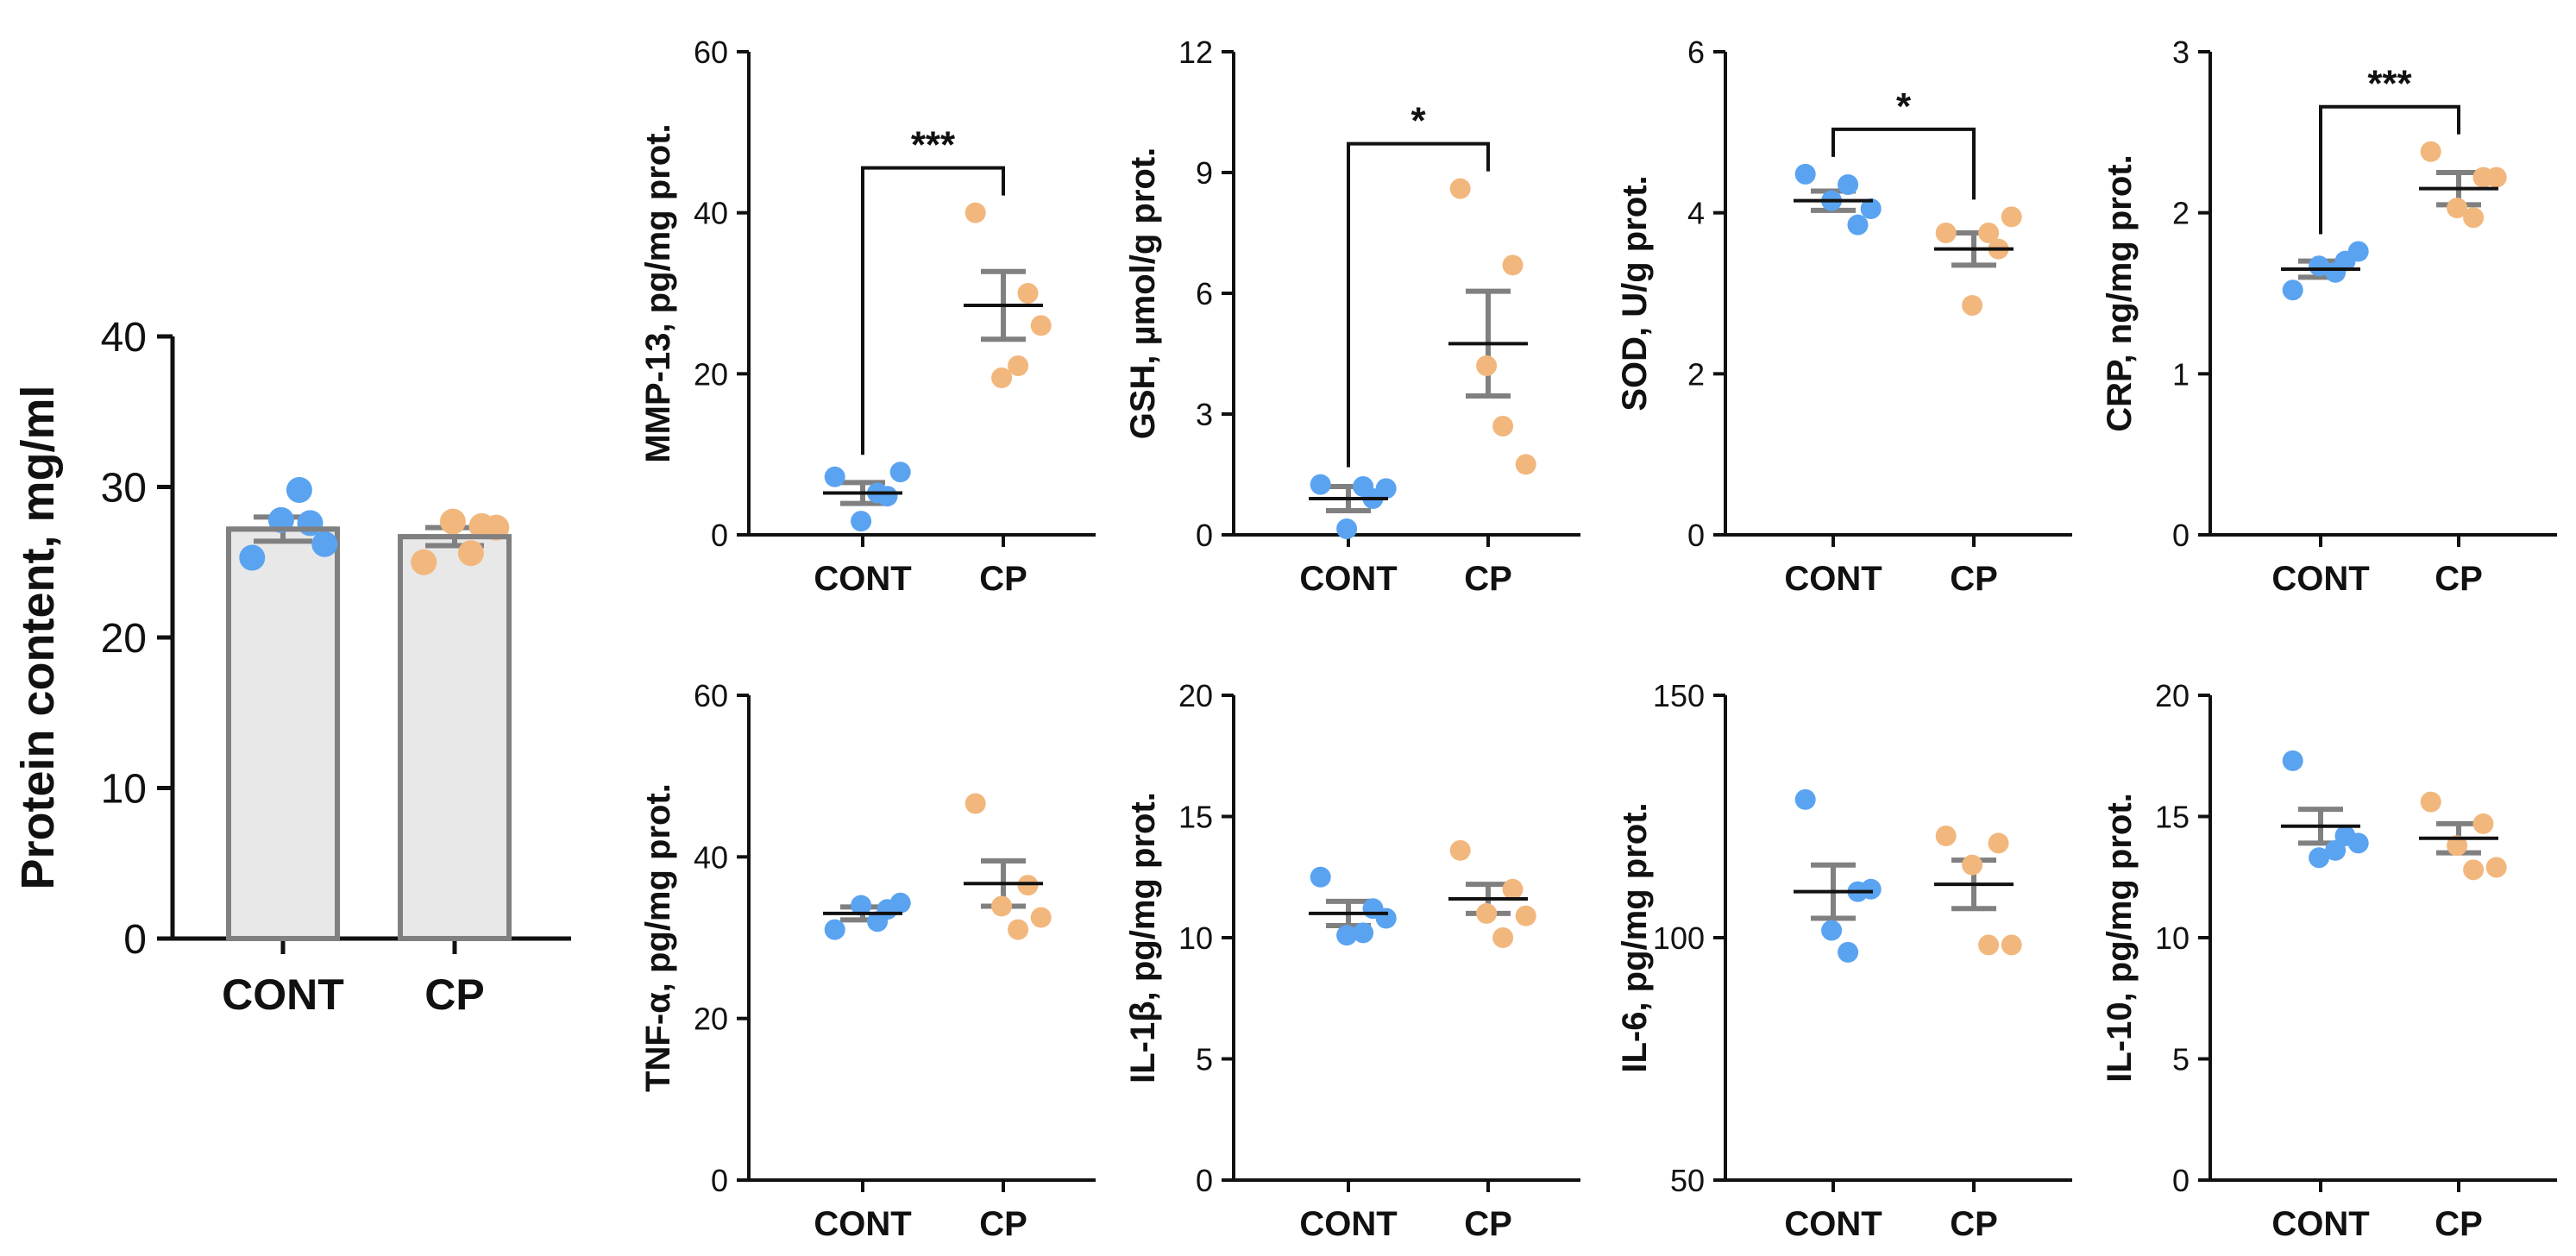 The width and height of the screenshot is (2576, 1256). What do you see at coordinates (2120, 292) in the screenshot?
I see `y-axis-label: CRP, ng/mg prot.` at bounding box center [2120, 292].